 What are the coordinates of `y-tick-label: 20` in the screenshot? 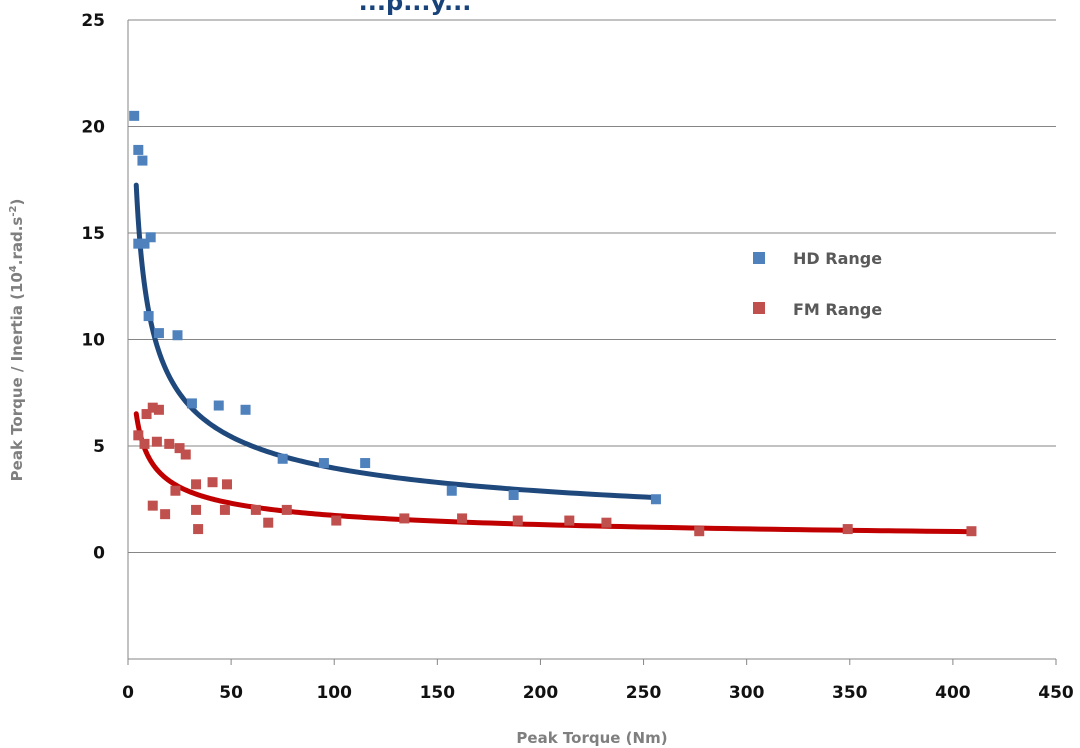 It's located at (93, 128).